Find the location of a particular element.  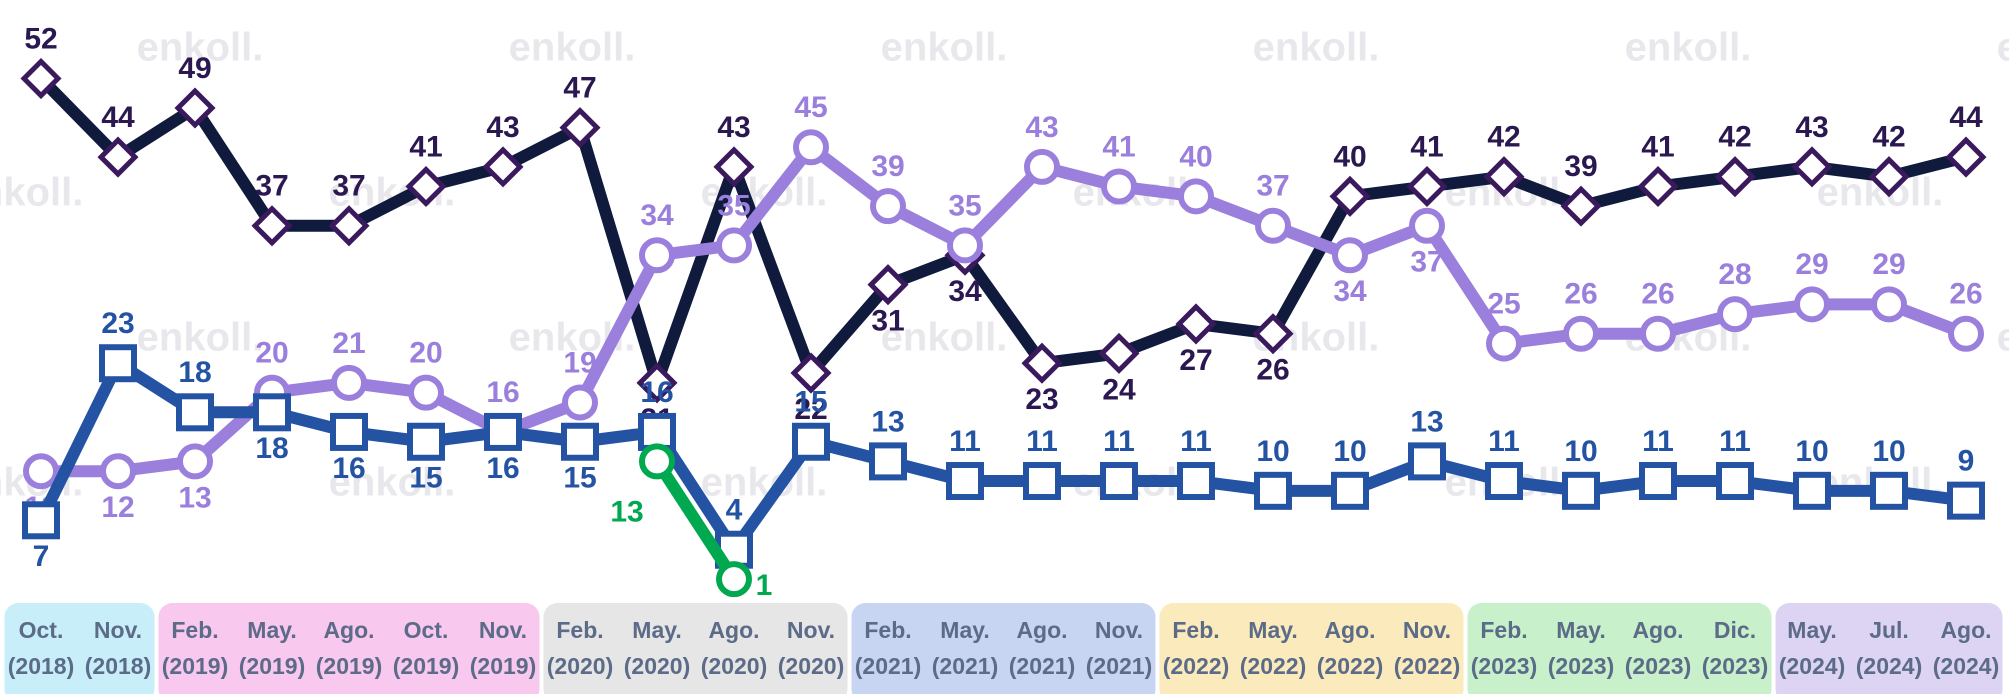

value-label: 41 is located at coordinates (1657, 146).